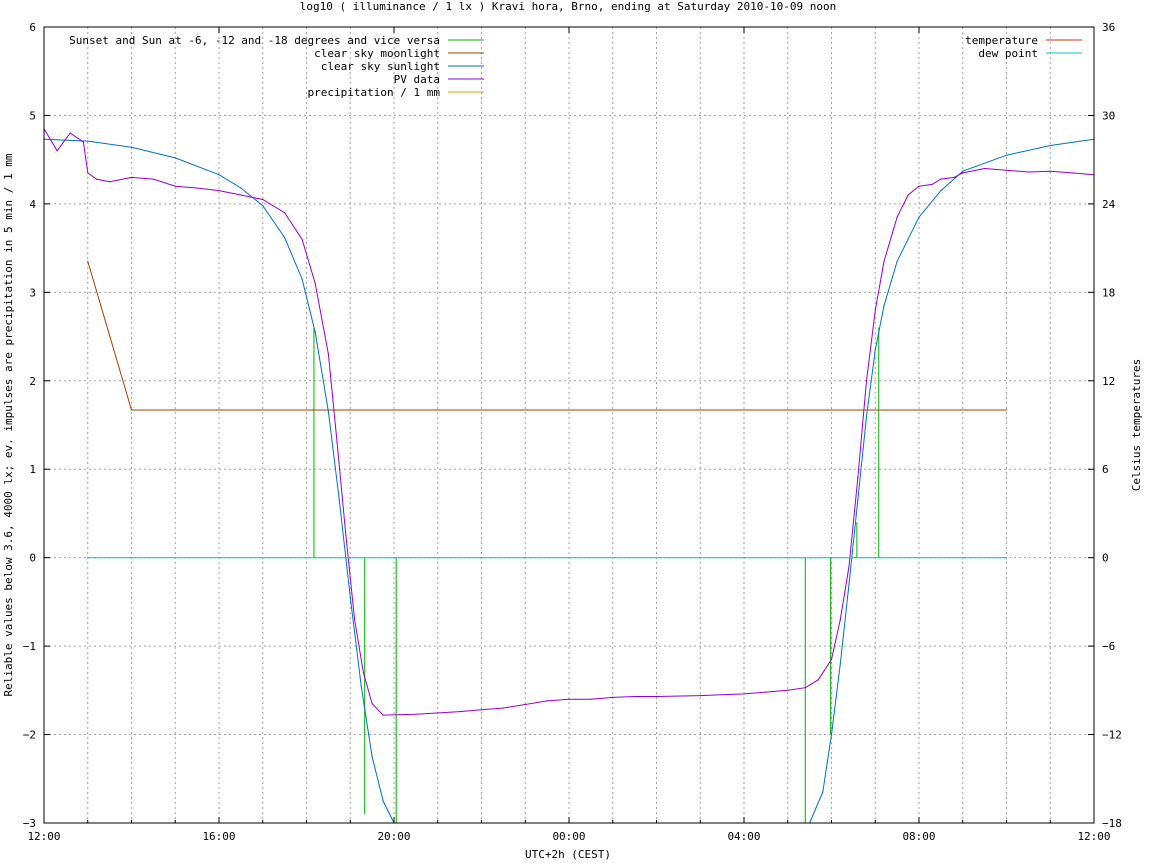 The image size is (1151, 863). What do you see at coordinates (417, 79) in the screenshot?
I see `legend-label: PV data` at bounding box center [417, 79].